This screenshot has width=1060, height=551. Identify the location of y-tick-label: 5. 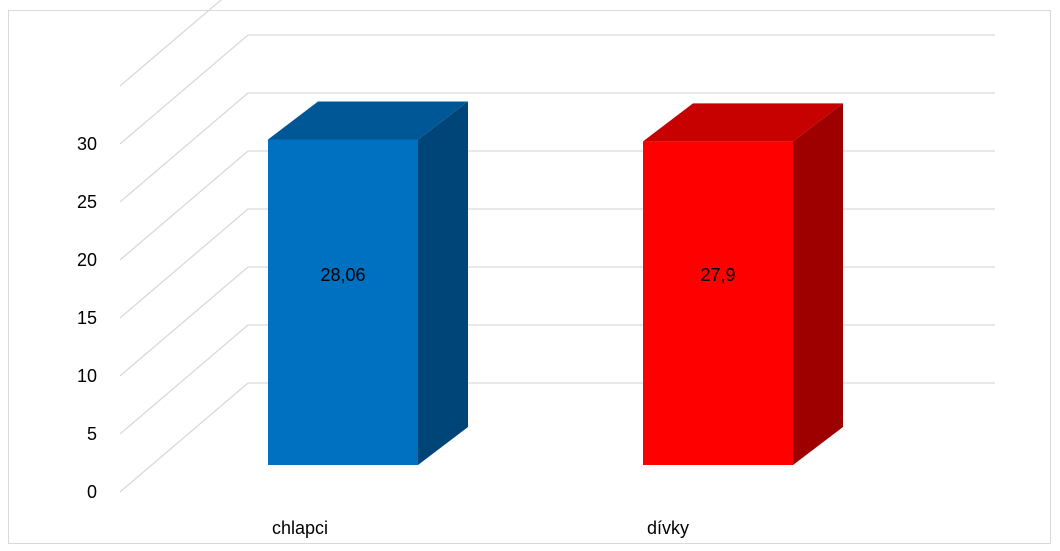
(92, 434).